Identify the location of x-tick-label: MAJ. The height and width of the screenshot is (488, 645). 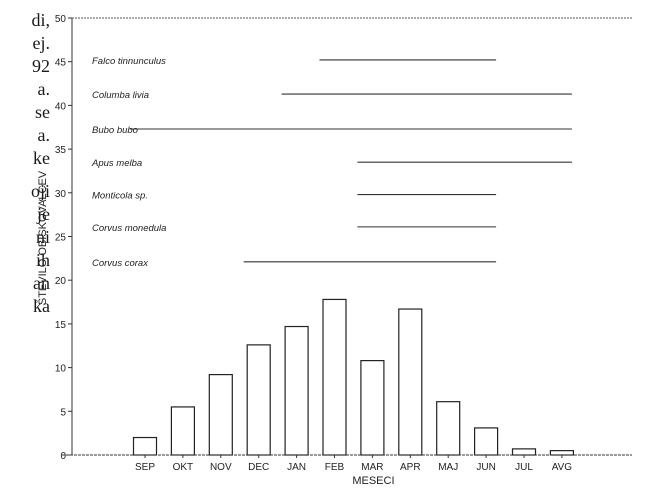
(448, 467).